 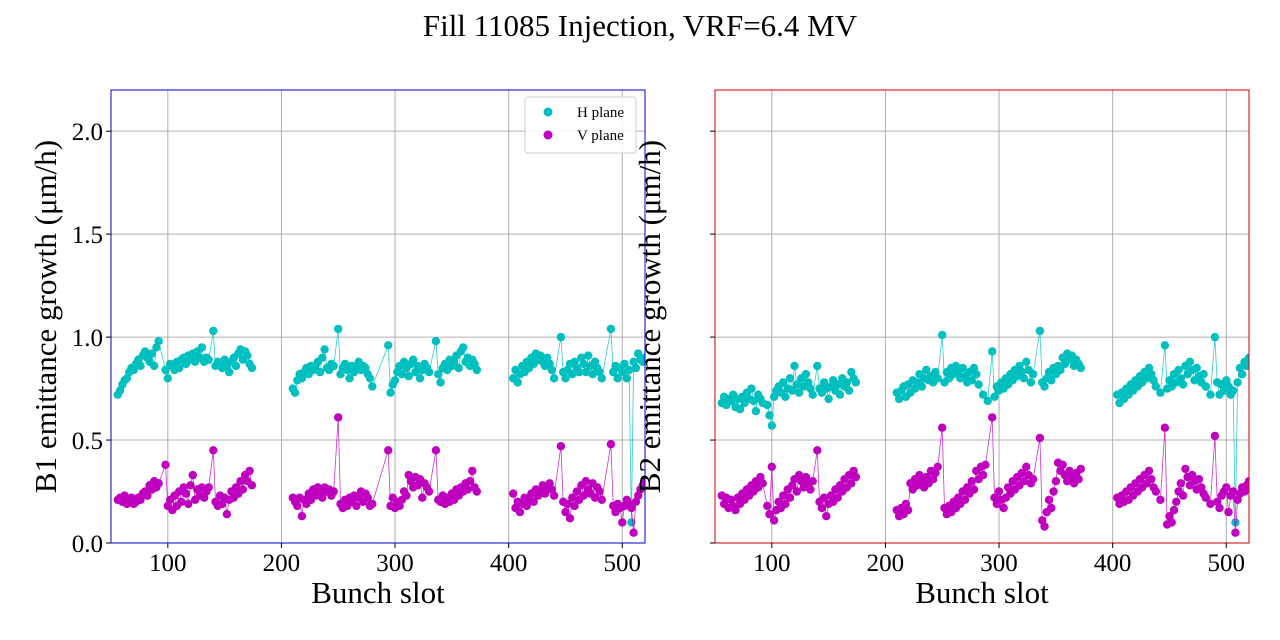 I want to click on b1-ytick-label: 1.0, so click(x=87, y=338).